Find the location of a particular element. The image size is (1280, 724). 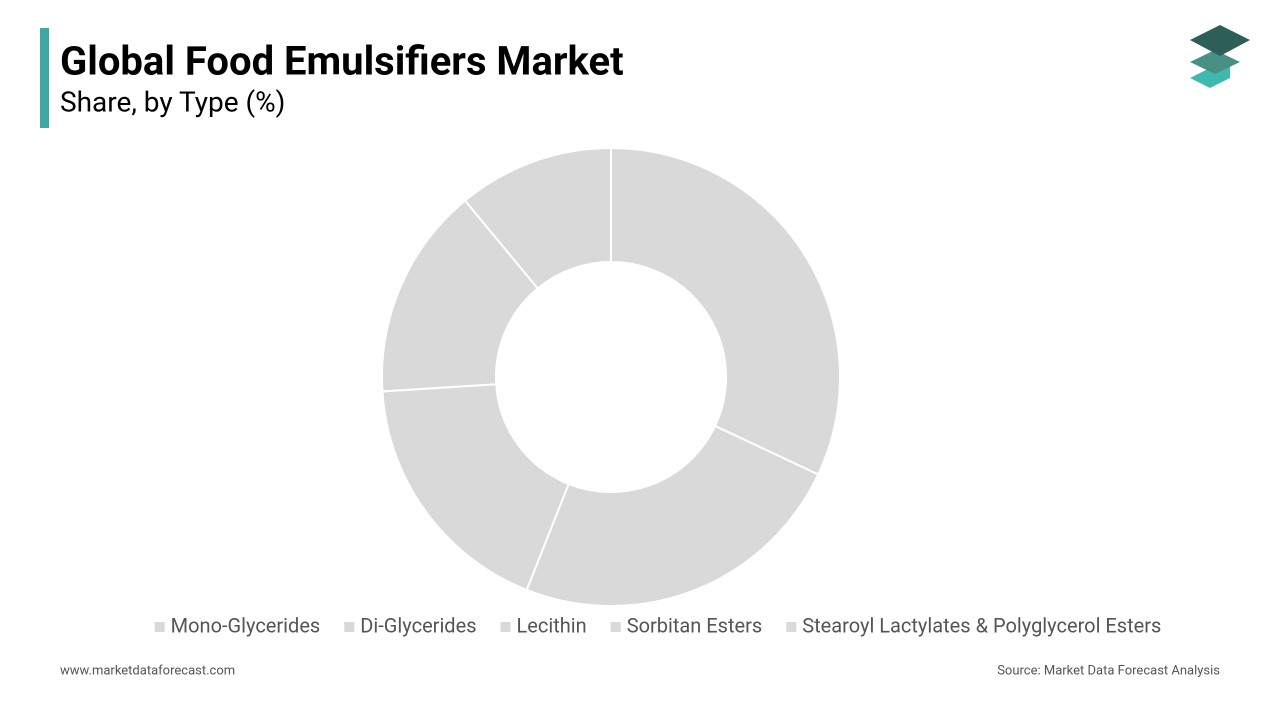

legend-label: Sorbitan Esters is located at coordinates (695, 625).